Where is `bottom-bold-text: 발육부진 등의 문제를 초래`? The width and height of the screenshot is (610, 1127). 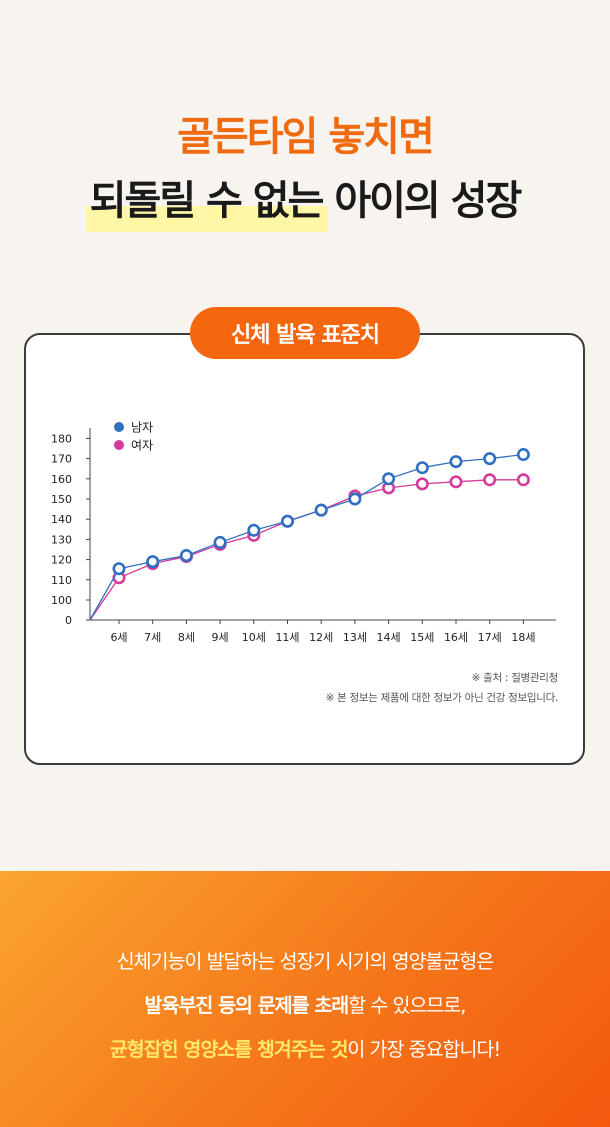 bottom-bold-text: 발육부진 등의 문제를 초래 is located at coordinates (247, 1005).